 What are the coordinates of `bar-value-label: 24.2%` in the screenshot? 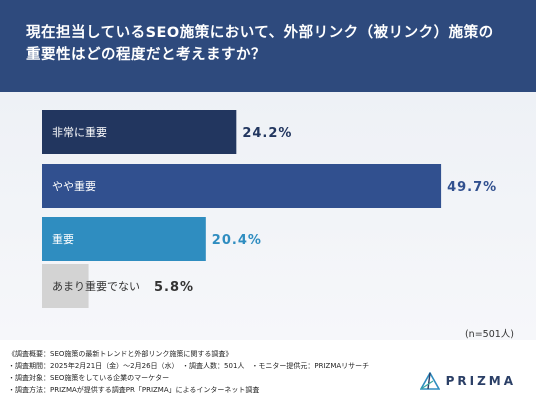 It's located at (267, 133).